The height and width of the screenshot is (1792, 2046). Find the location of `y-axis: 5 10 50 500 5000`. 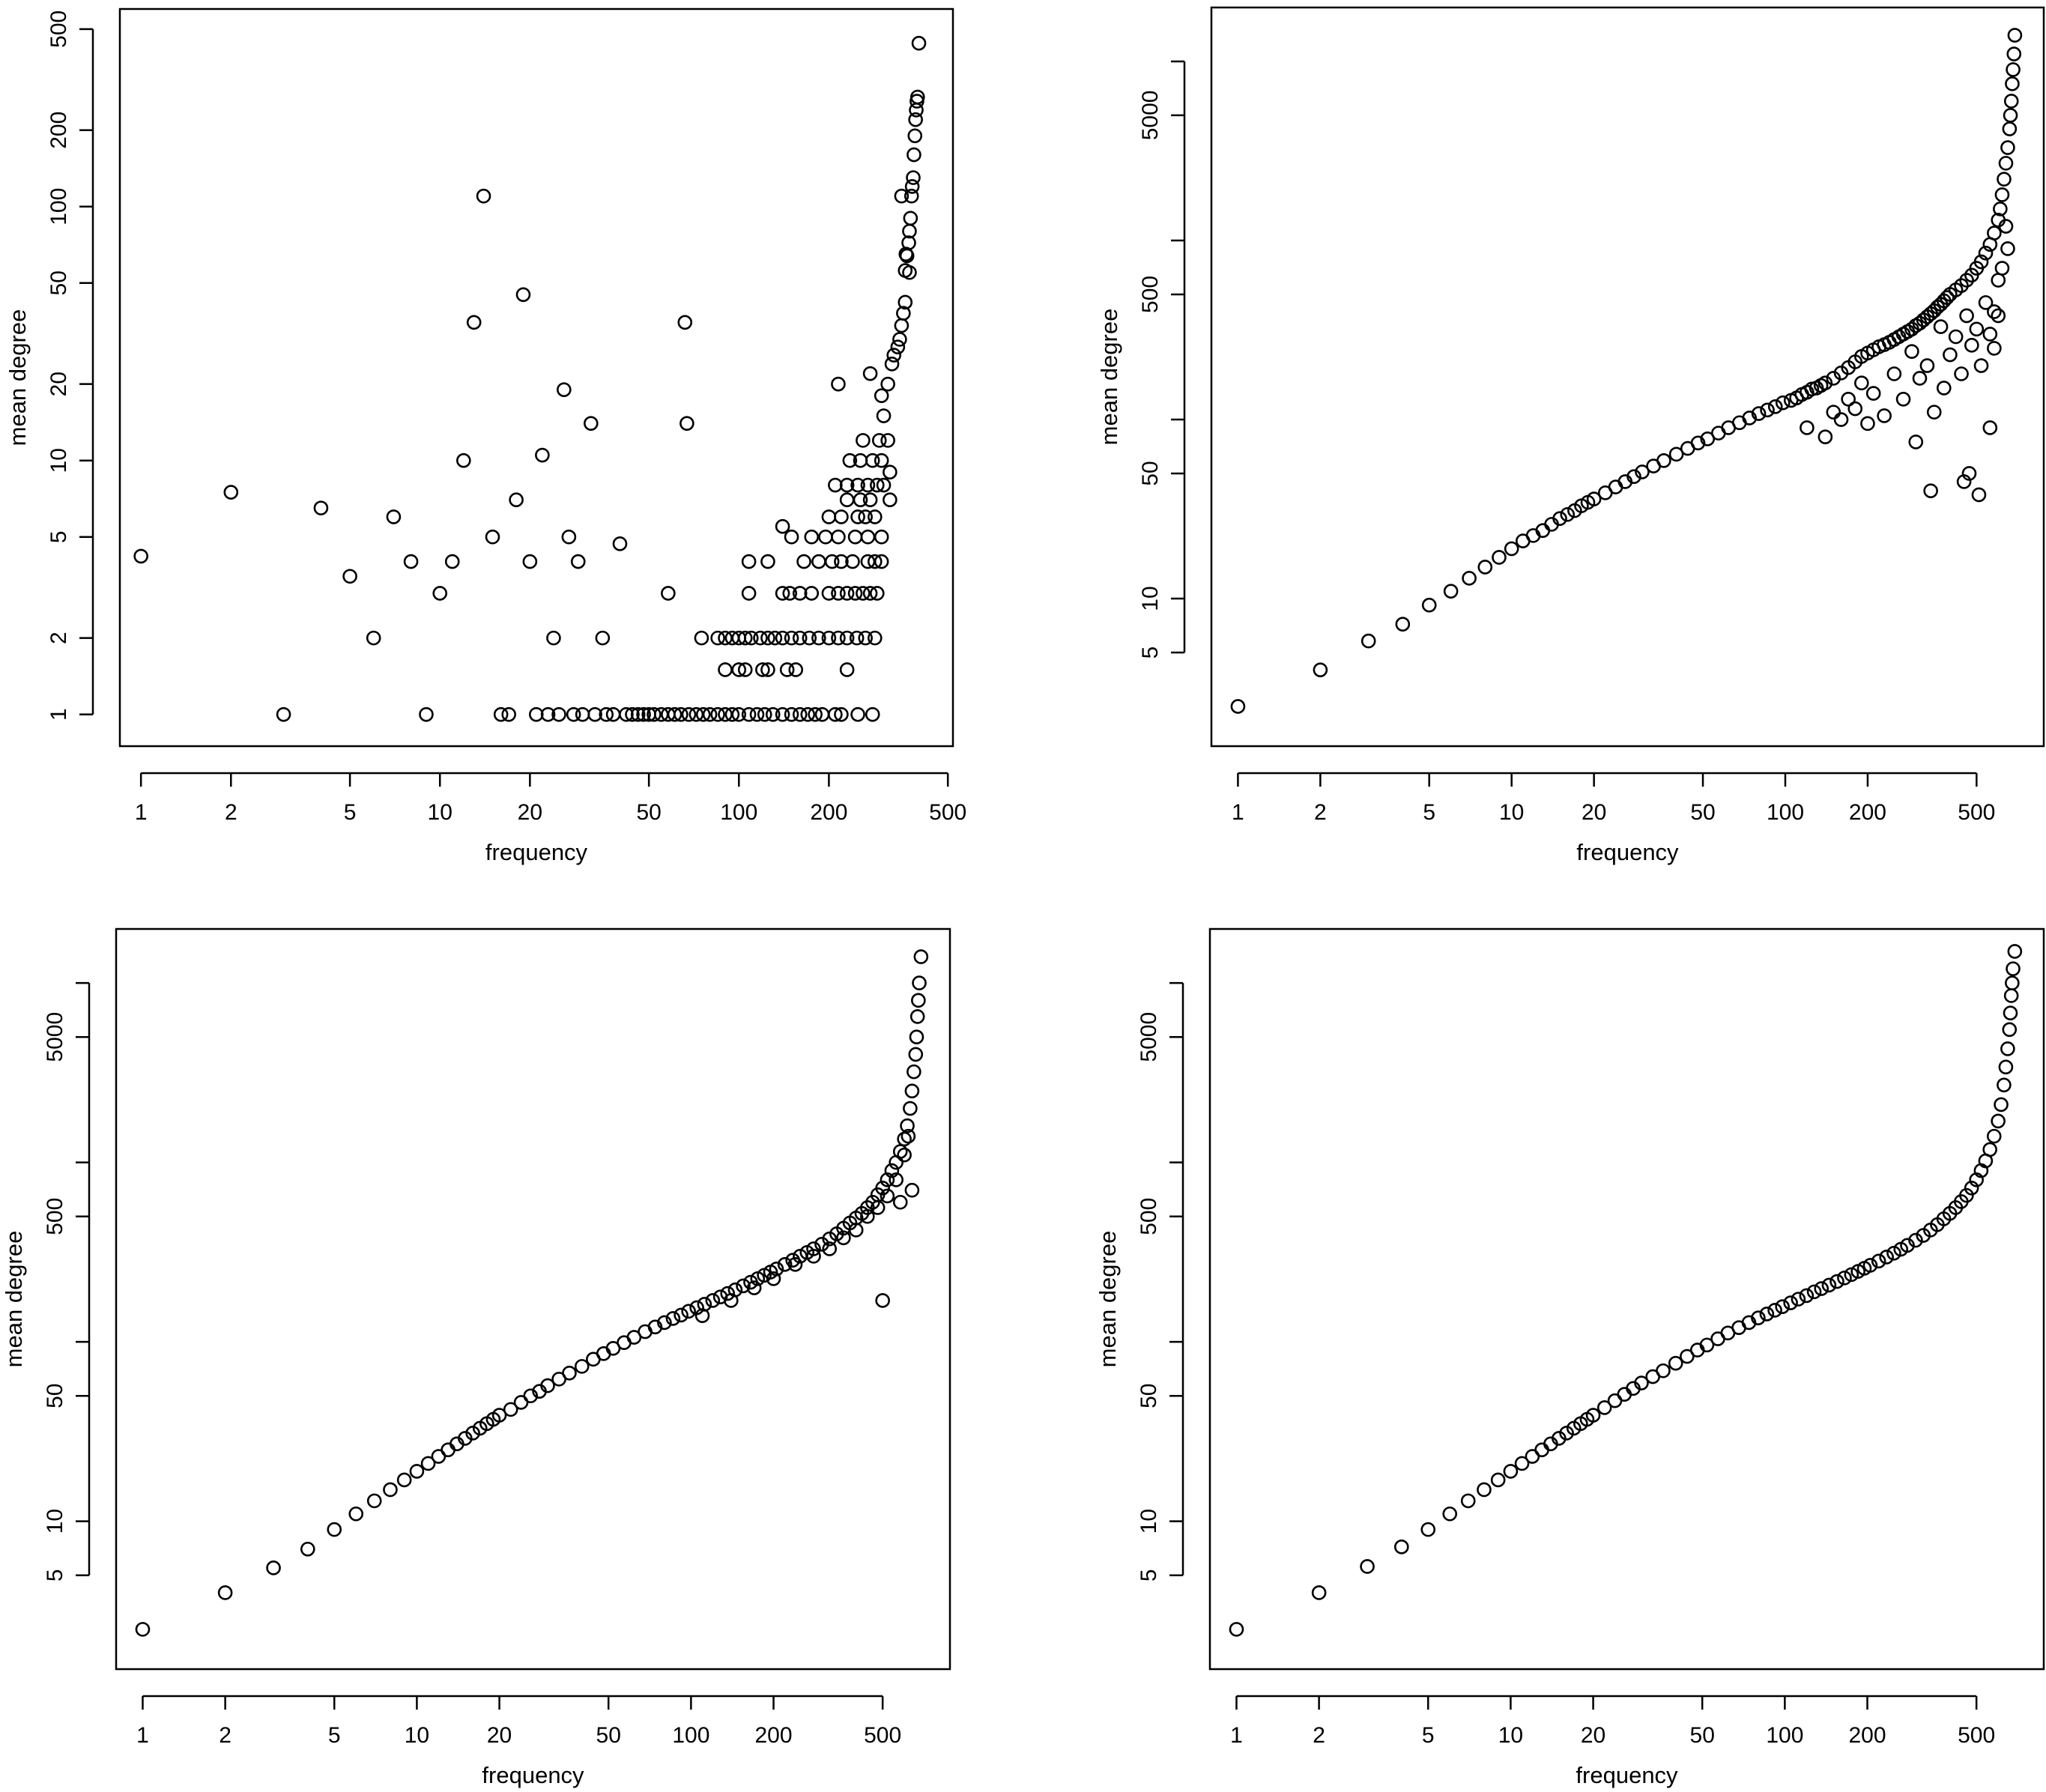

y-axis: 5 10 50 500 5000 is located at coordinates (1160, 1281).